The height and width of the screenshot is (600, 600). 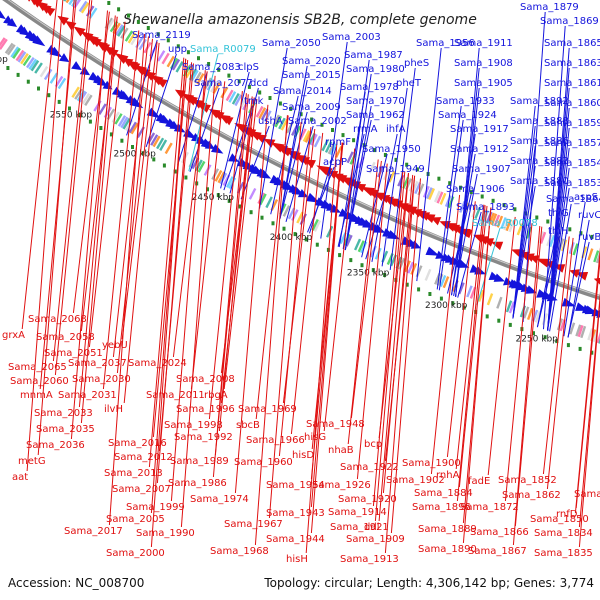 What do you see at coordinates (32, 461) in the screenshot?
I see `reverse-gene-label: metG` at bounding box center [32, 461].